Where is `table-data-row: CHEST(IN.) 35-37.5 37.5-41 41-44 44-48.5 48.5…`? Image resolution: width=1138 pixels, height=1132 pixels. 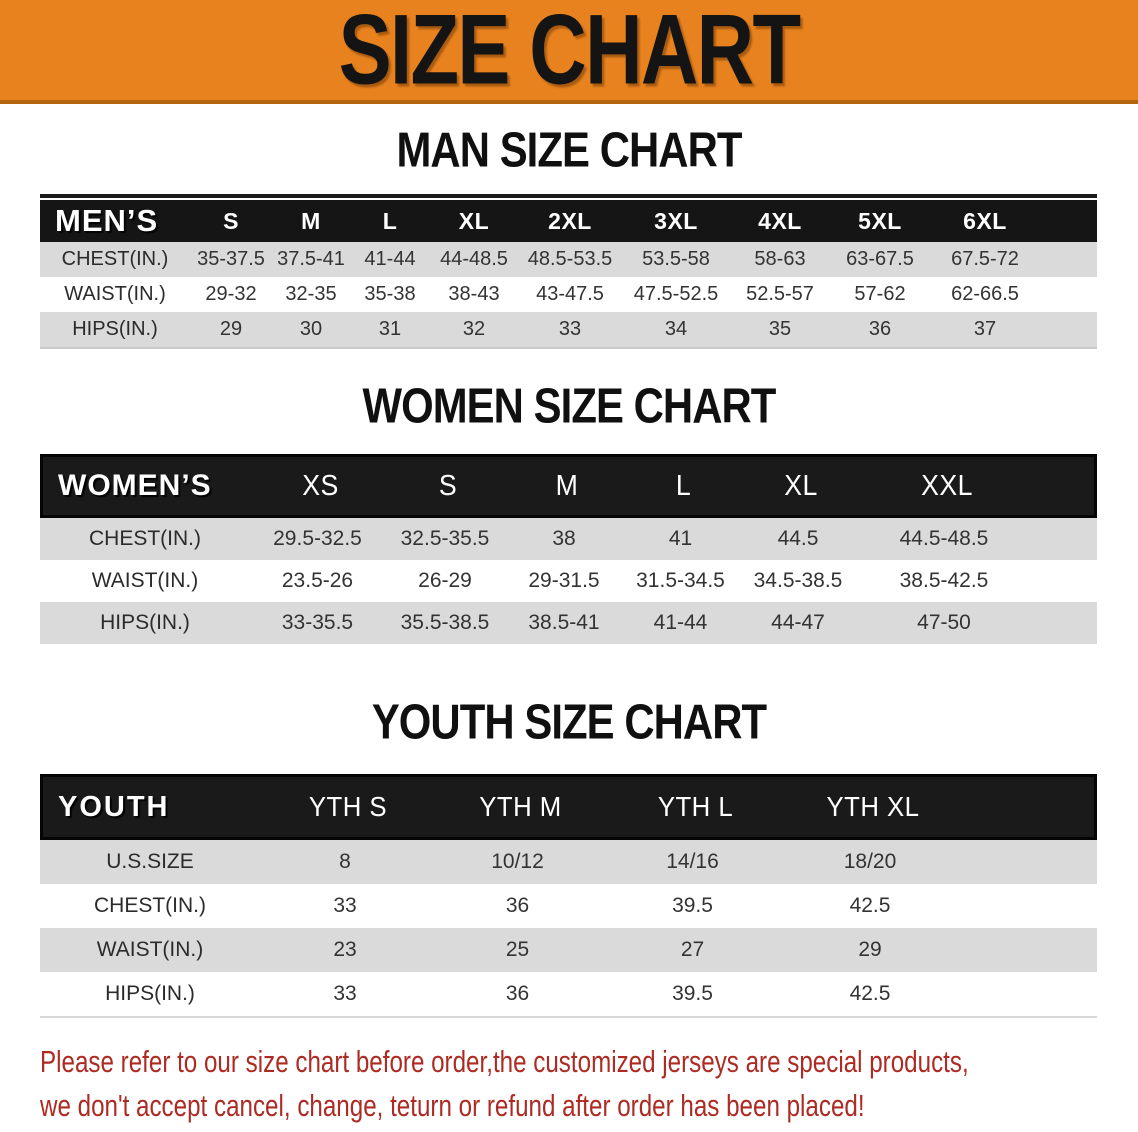 table-data-row: CHEST(IN.) 35-37.5 37.5-41 41-44 44-48.5 48.5… is located at coordinates (568, 259).